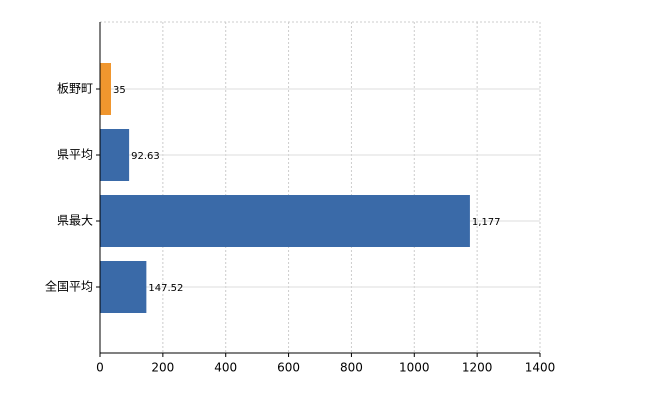  Describe the element at coordinates (351, 368) in the screenshot. I see `x-tick-label: 800` at that location.